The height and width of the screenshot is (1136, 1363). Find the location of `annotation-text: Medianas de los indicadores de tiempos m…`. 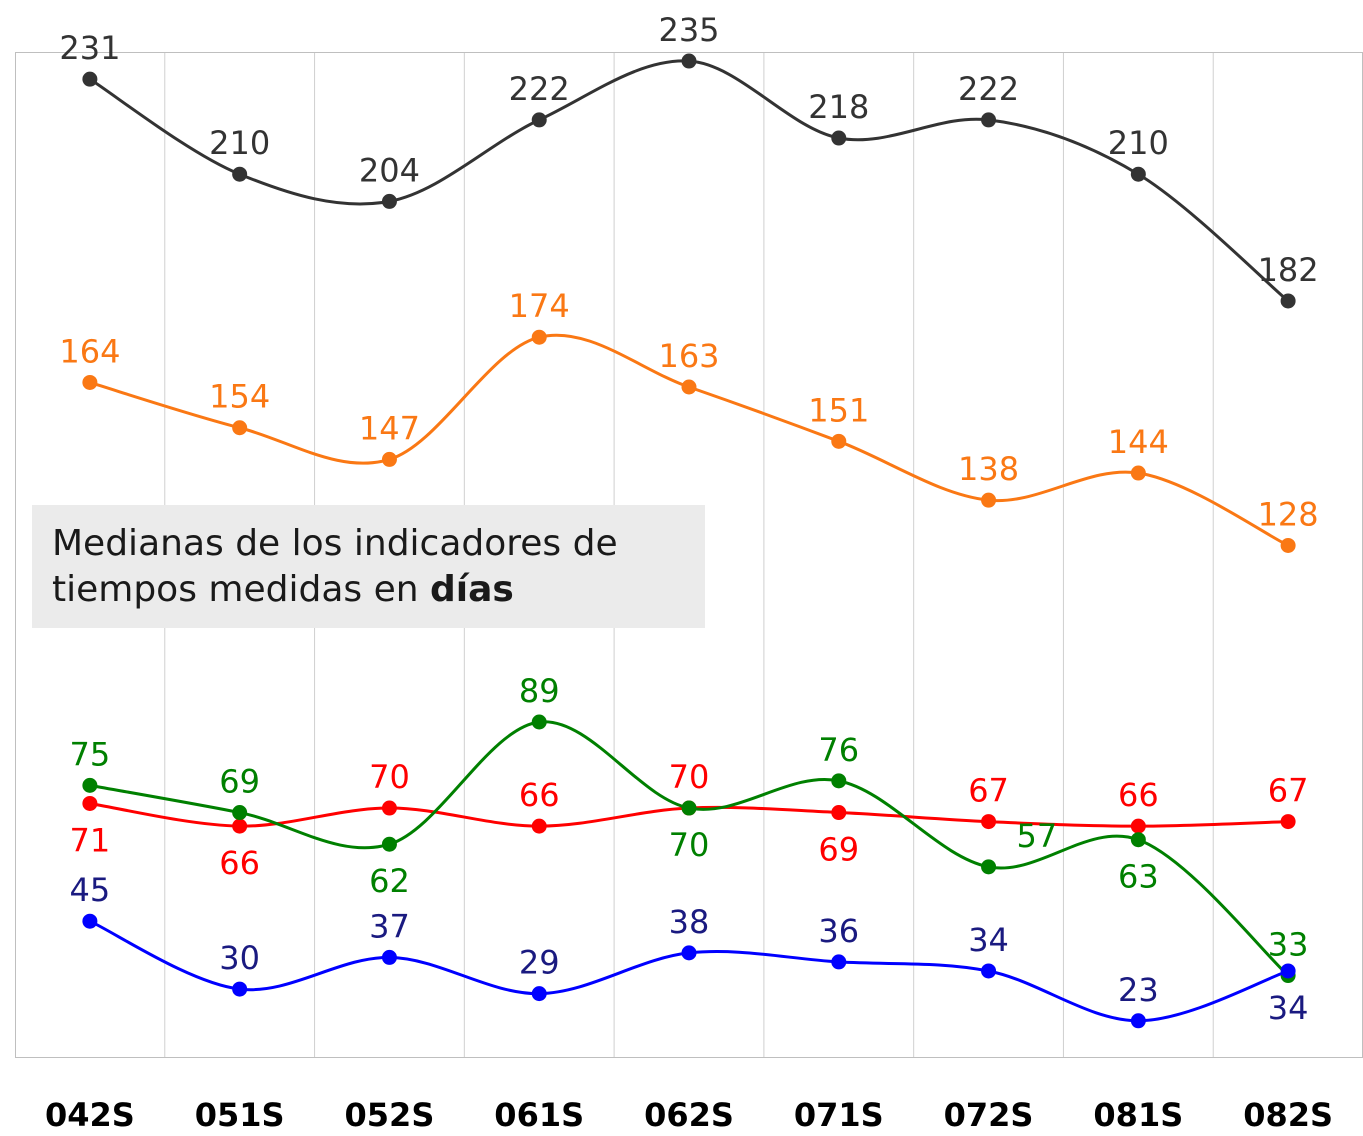

annotation-text: Medianas de los indicadores de tiempos m… is located at coordinates (335, 566).